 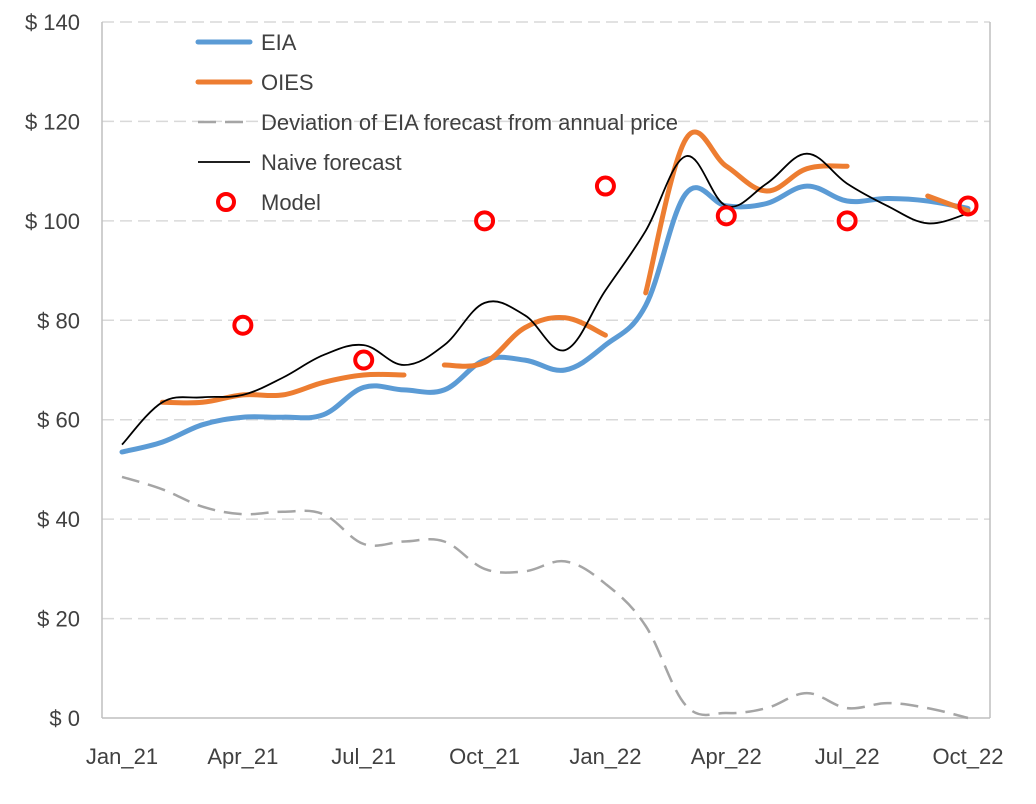 I want to click on y-tick-label: $ 0, so click(x=64, y=718).